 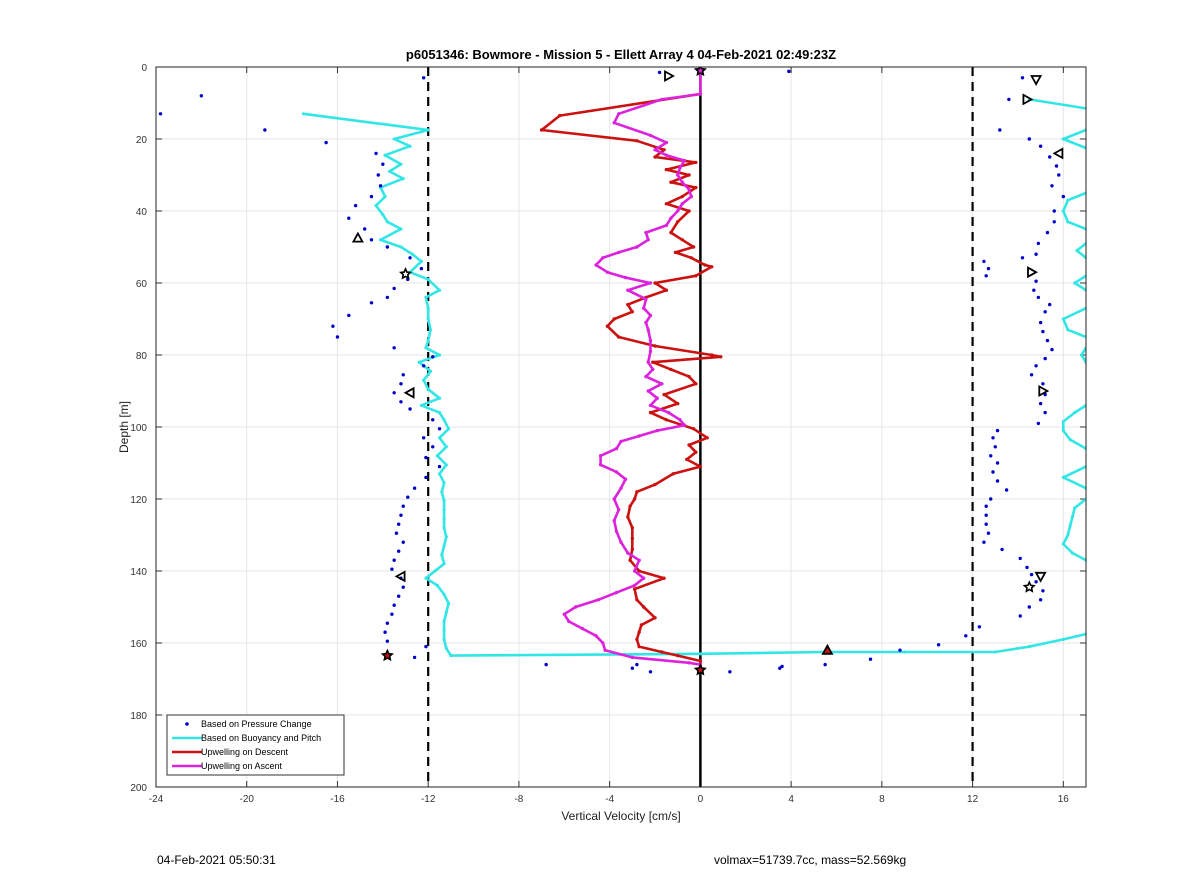 What do you see at coordinates (156, 799) in the screenshot?
I see `x-tick-label: -24` at bounding box center [156, 799].